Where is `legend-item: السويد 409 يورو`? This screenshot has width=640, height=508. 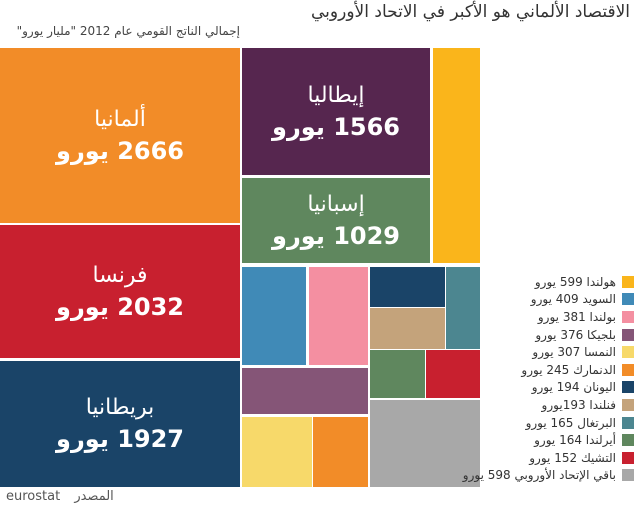
legend-item: السويد 409 يورو is located at coordinates (548, 300).